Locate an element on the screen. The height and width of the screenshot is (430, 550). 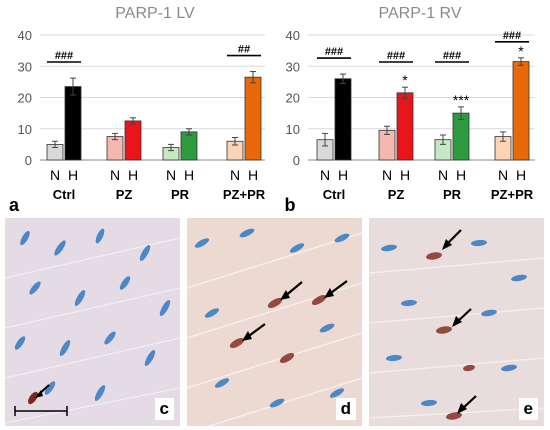
asterisk-label: *** is located at coordinates (461, 100).